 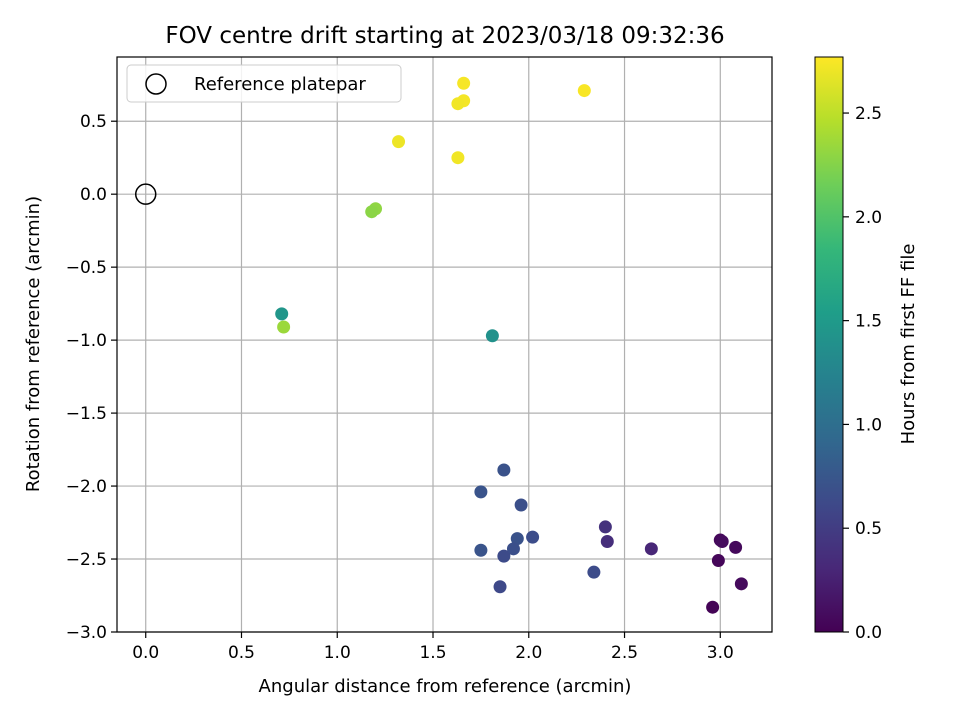 I want to click on colorbar-tick-label: 0.5, so click(x=868, y=529).